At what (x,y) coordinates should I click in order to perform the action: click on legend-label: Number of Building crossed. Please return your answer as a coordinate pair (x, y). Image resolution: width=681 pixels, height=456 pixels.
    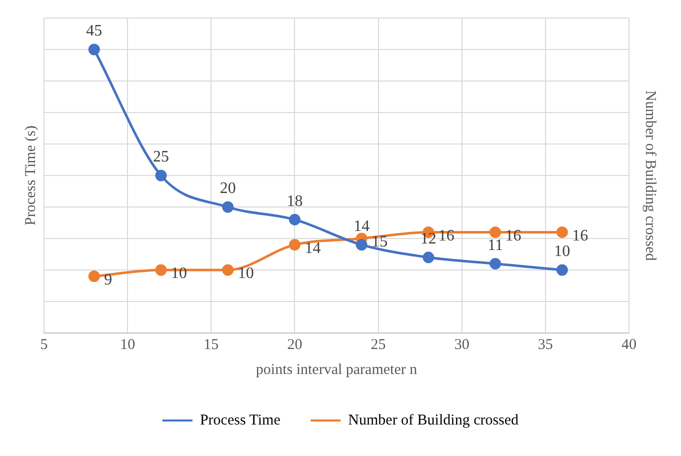
    Looking at the image, I should click on (434, 420).